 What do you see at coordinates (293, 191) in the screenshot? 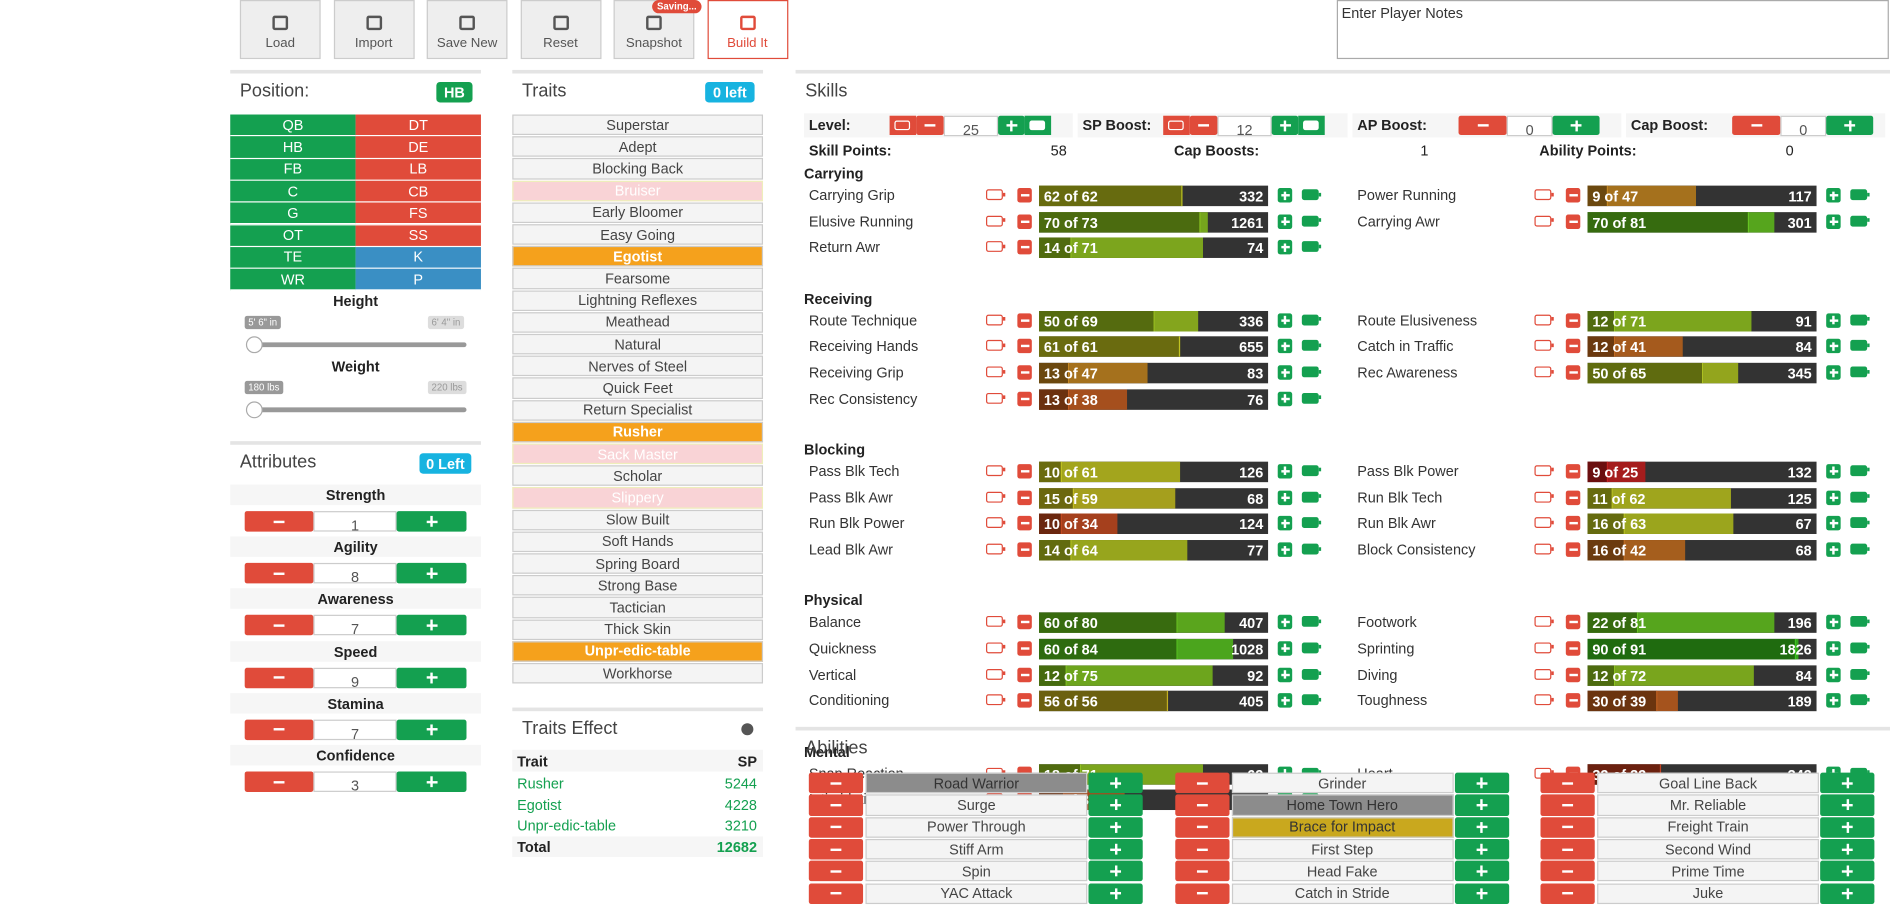
I see `position-option: C` at bounding box center [293, 191].